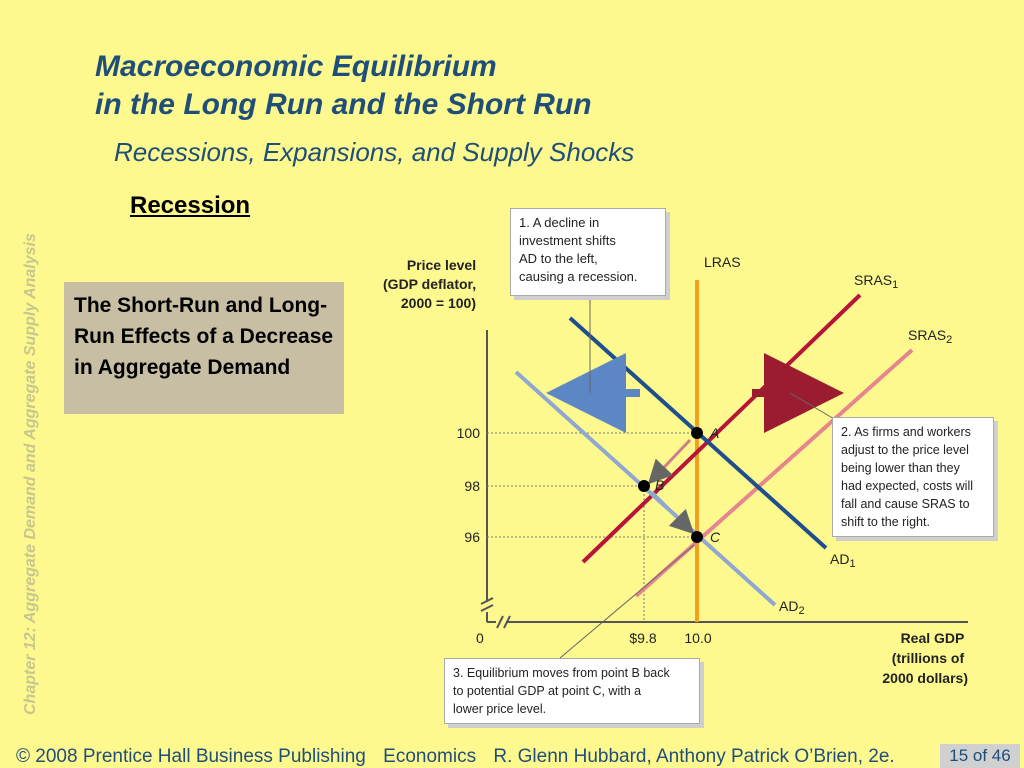  I want to click on note-1-line: investment shifts, so click(567, 240).